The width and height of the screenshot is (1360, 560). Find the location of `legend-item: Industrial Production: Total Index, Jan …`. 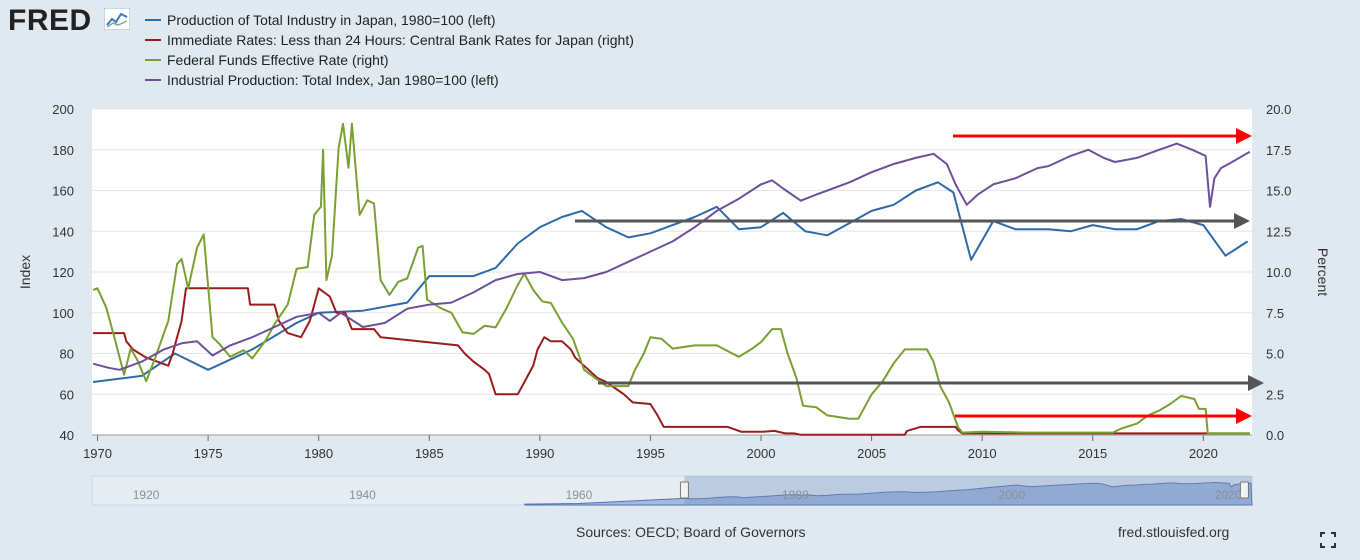

legend-item: Industrial Production: Total Index, Jan … is located at coordinates (389, 80).